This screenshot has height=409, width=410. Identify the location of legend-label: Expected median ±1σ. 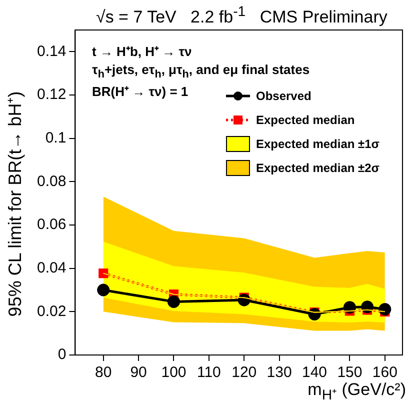
(318, 144).